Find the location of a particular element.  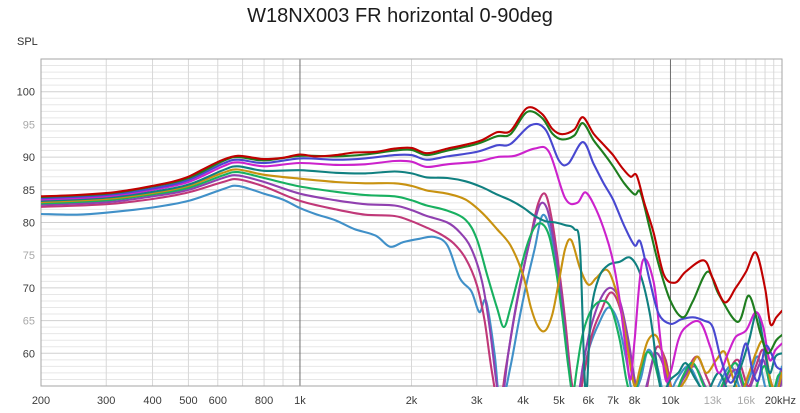

x-tick-label: 20kHz is located at coordinates (780, 401).